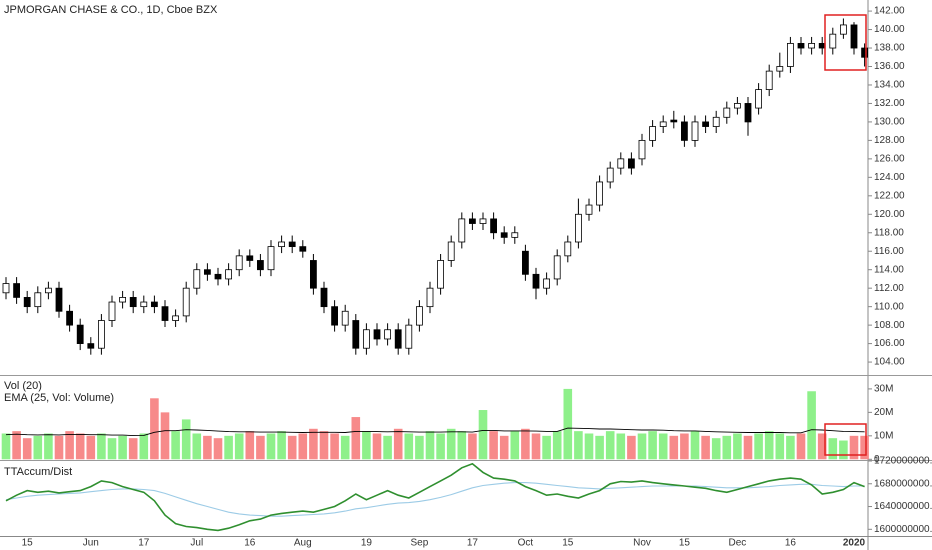 This screenshot has height=550, width=932. I want to click on y-tick-label: 128.00, so click(889, 140).